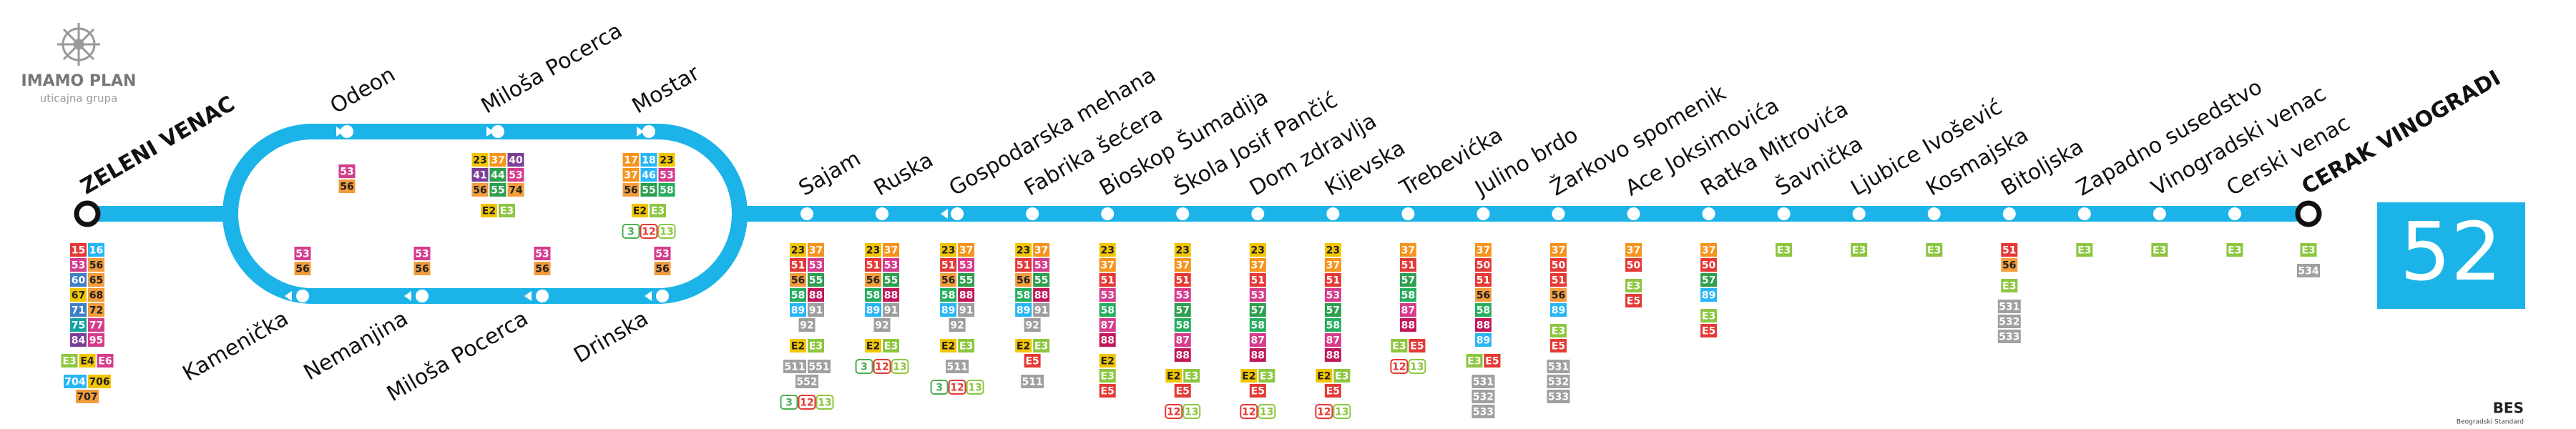 The height and width of the screenshot is (429, 2576). Describe the element at coordinates (881, 326) in the screenshot. I see `route-label: 92` at that location.